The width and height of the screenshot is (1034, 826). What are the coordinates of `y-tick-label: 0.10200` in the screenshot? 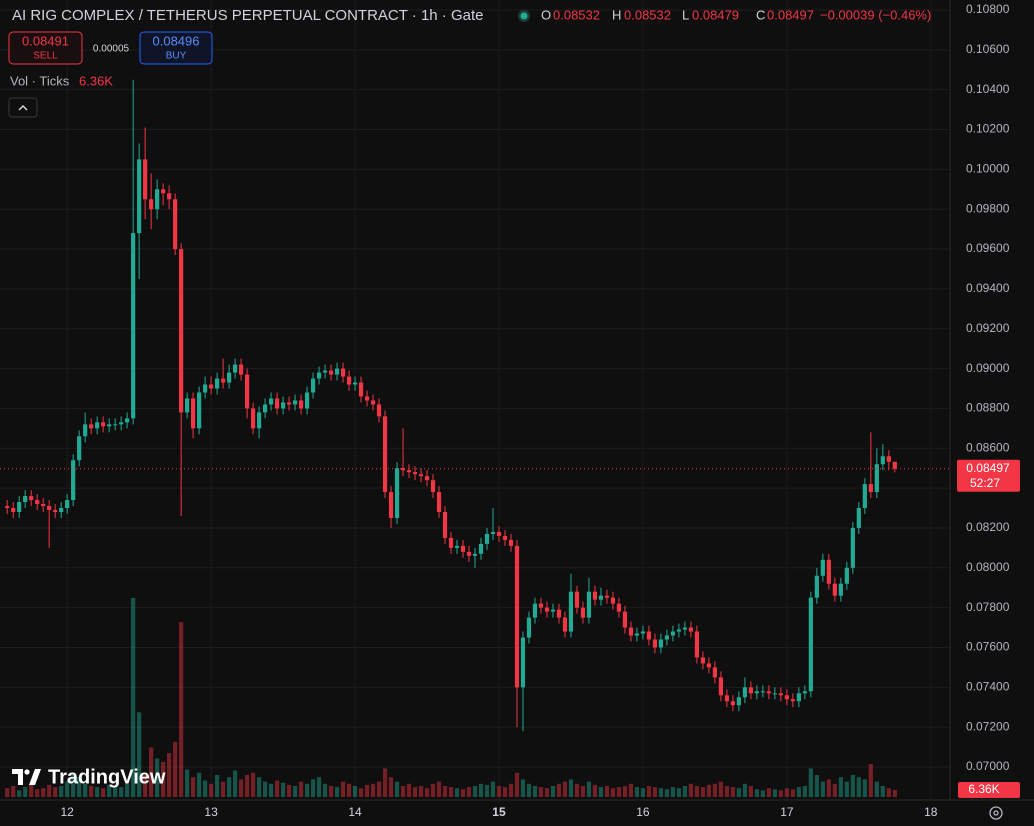 It's located at (988, 129).